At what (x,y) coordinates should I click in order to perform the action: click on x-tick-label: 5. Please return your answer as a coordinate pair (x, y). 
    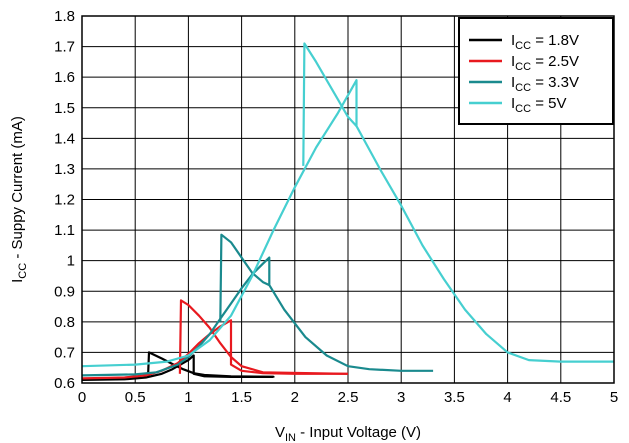
    Looking at the image, I should click on (614, 397).